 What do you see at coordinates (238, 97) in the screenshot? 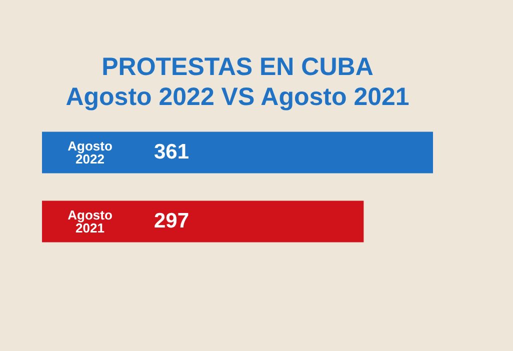
I see `text: Agosto 2022 VS Agosto 2021` at bounding box center [238, 97].